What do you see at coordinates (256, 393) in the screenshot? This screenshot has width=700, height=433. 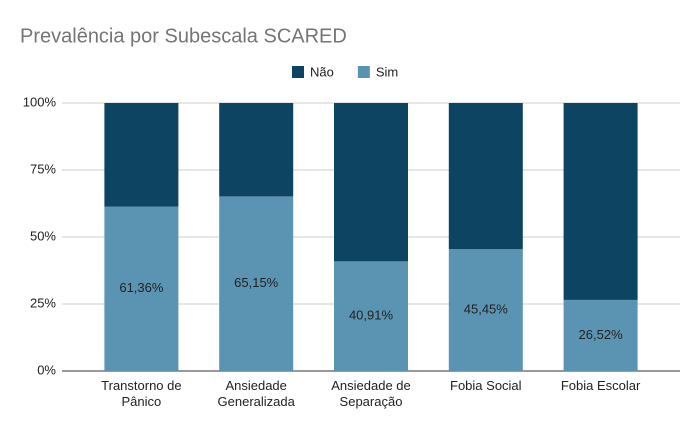 I see `x-tick-label: Ansiedade Generalizada` at bounding box center [256, 393].